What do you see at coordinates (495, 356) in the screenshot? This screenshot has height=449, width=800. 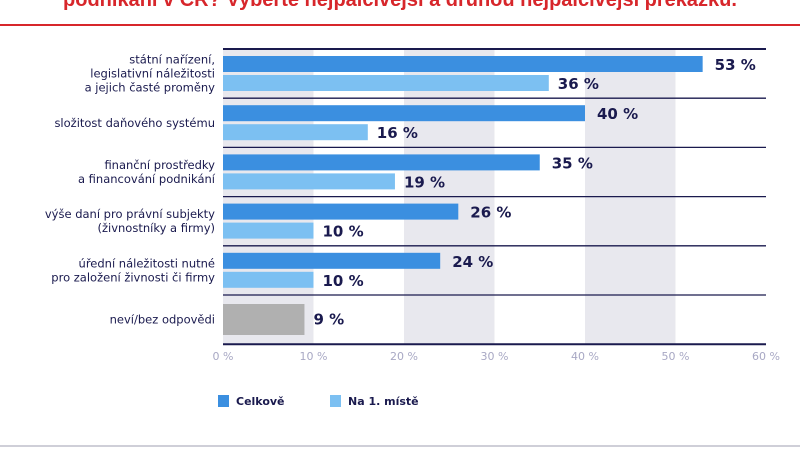 I see `x-tick-label: 30 %` at bounding box center [495, 356].